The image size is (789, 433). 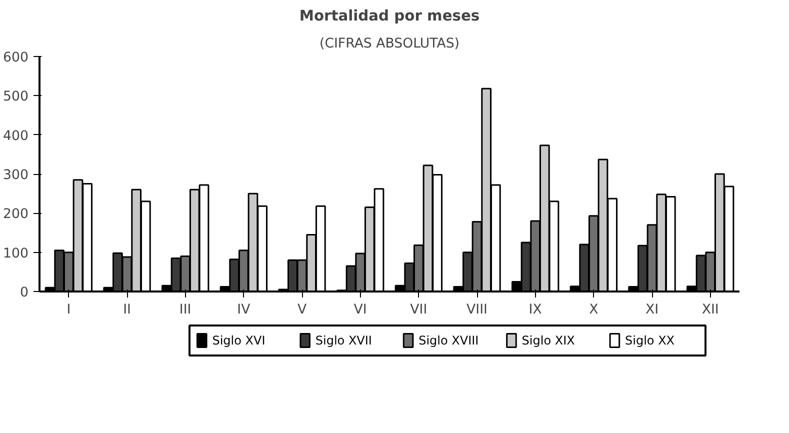 What do you see at coordinates (16, 254) in the screenshot?
I see `y-tick-label: 100` at bounding box center [16, 254].